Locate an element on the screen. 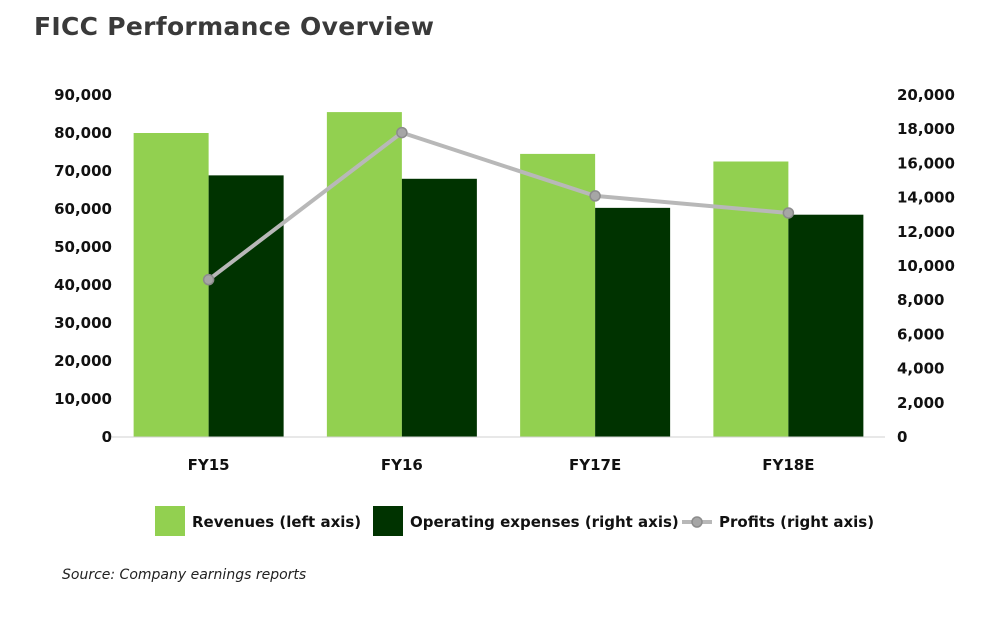 This screenshot has height=628, width=996. right-tick-label: 2,000 is located at coordinates (920, 403).